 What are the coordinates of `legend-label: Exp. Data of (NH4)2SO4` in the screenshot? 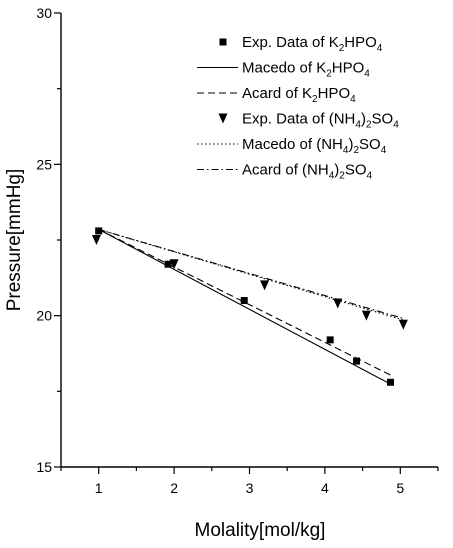 It's located at (320, 121).